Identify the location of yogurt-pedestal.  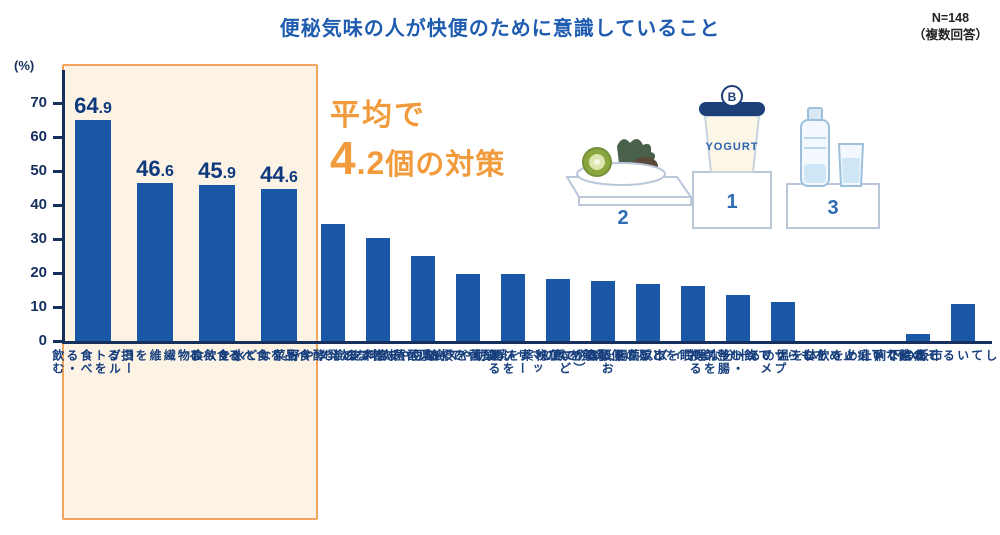
(732, 200).